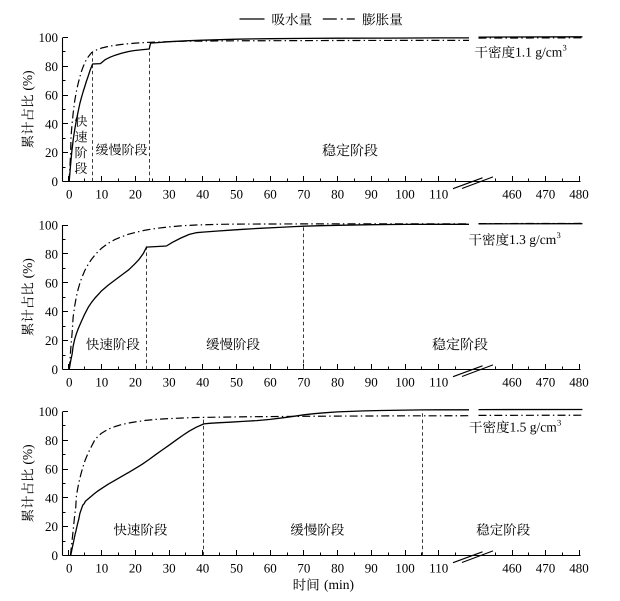 The height and width of the screenshot is (601, 620). What do you see at coordinates (534, 427) in the screenshot?
I see `svg-text: 1.5 g/cm` at bounding box center [534, 427].